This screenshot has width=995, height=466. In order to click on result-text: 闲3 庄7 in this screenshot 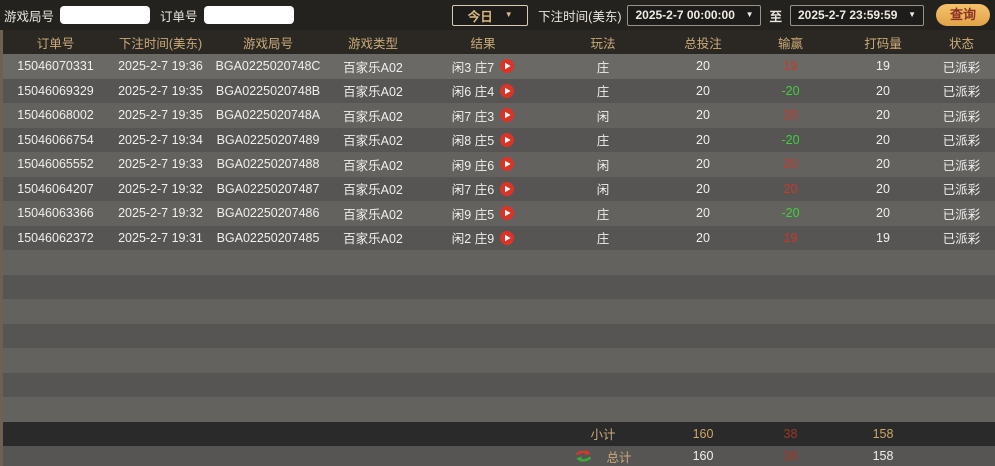, I will do `click(473, 67)`.